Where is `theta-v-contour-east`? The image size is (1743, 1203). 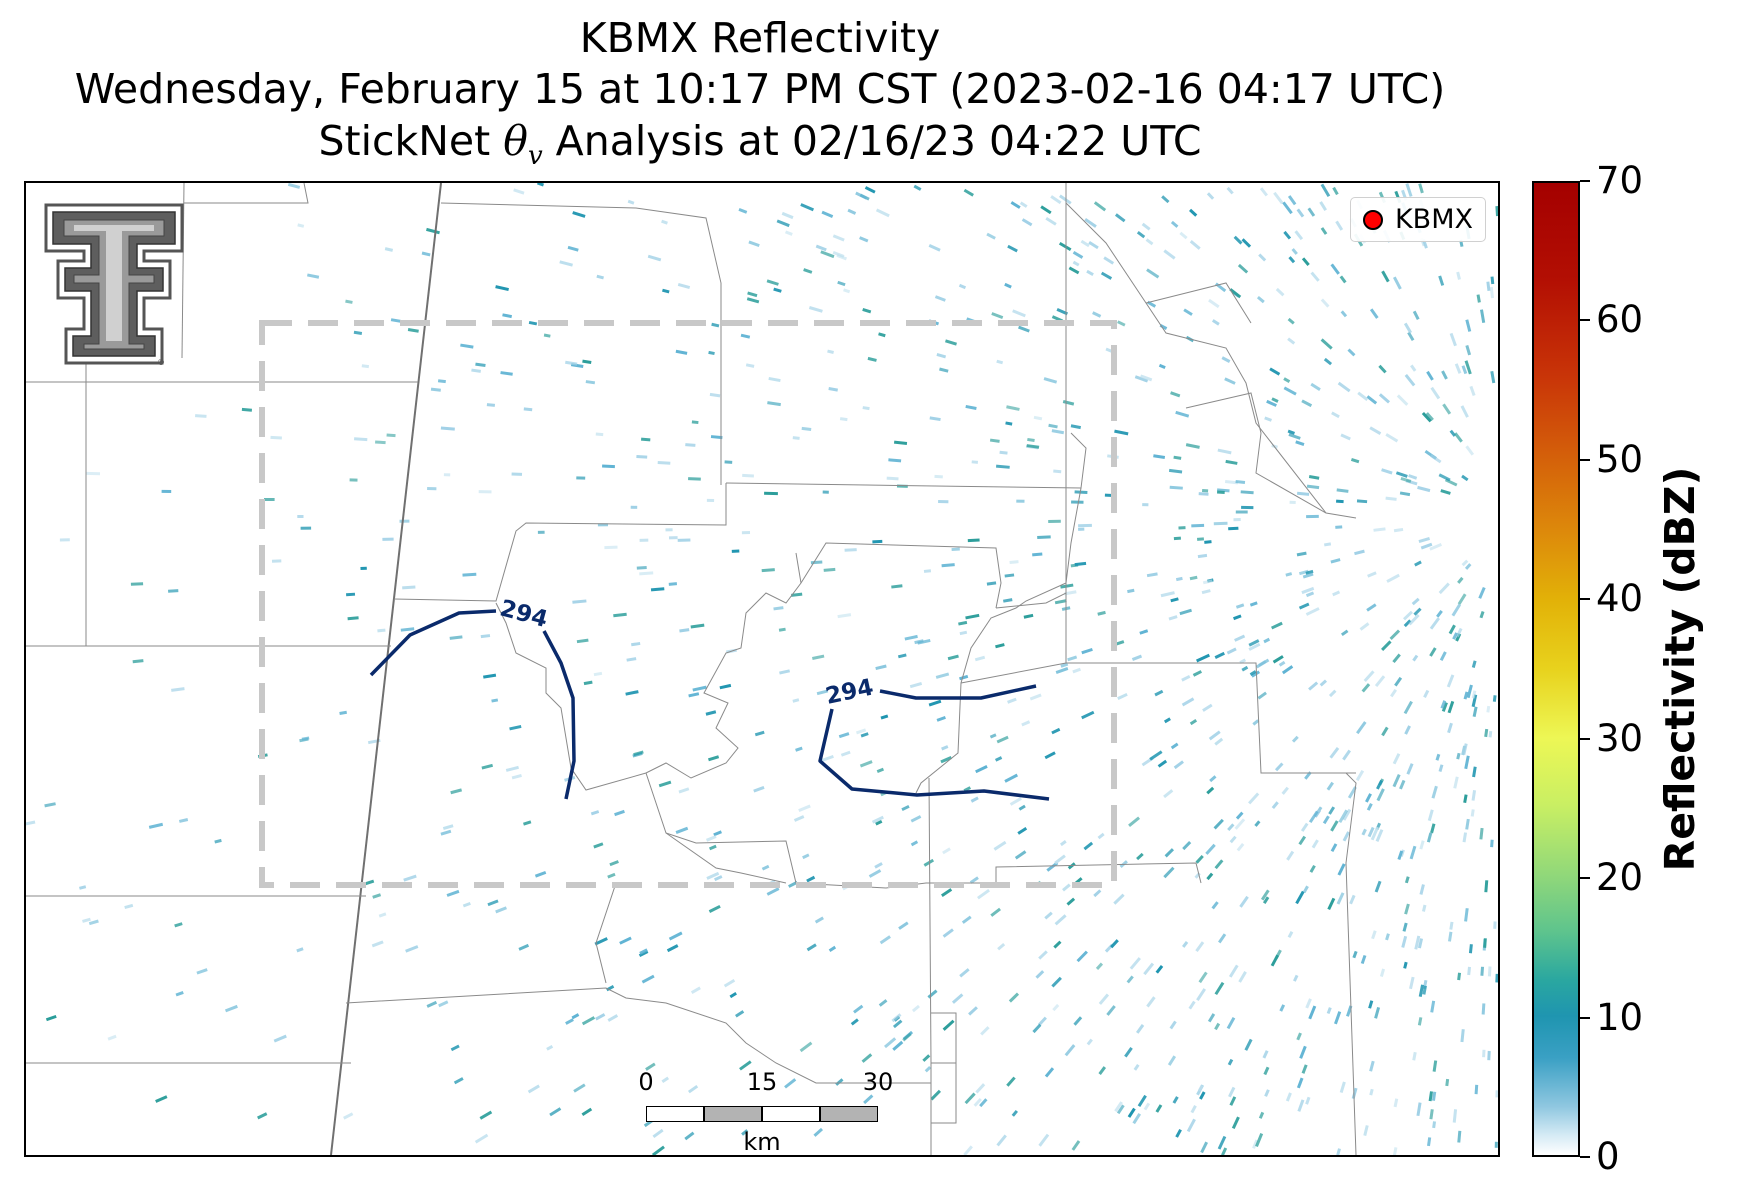 theta-v-contour-east is located at coordinates (934, 742).